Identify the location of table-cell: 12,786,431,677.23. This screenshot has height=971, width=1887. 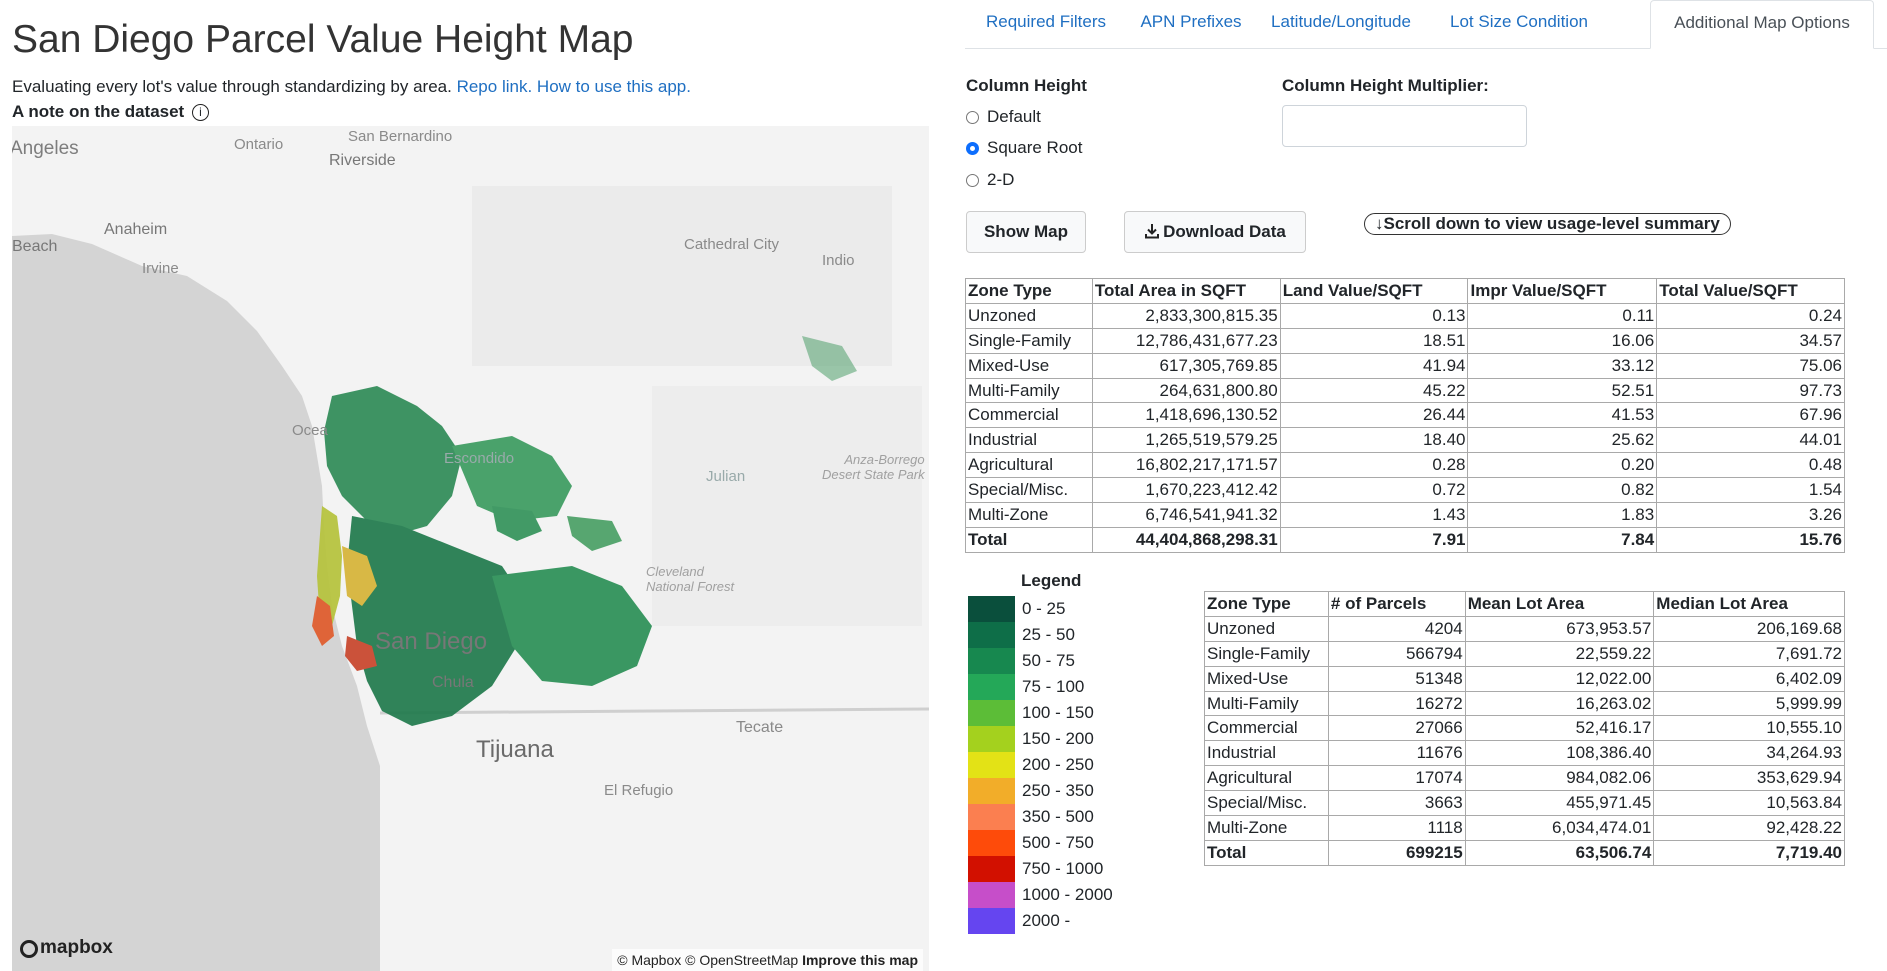
(1186, 340).